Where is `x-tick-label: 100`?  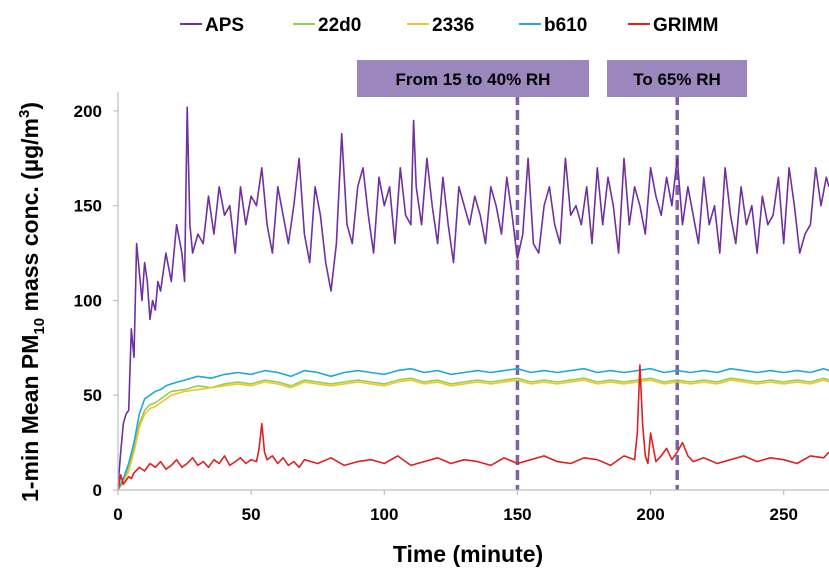
x-tick-label: 100 is located at coordinates (384, 514).